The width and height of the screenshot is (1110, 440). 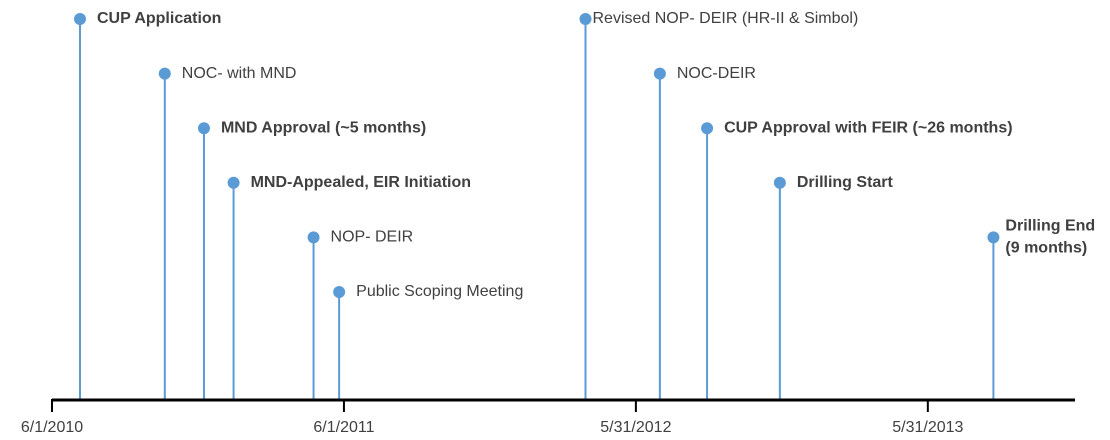 What do you see at coordinates (52, 427) in the screenshot?
I see `x-tick-label: 6/1/2010` at bounding box center [52, 427].